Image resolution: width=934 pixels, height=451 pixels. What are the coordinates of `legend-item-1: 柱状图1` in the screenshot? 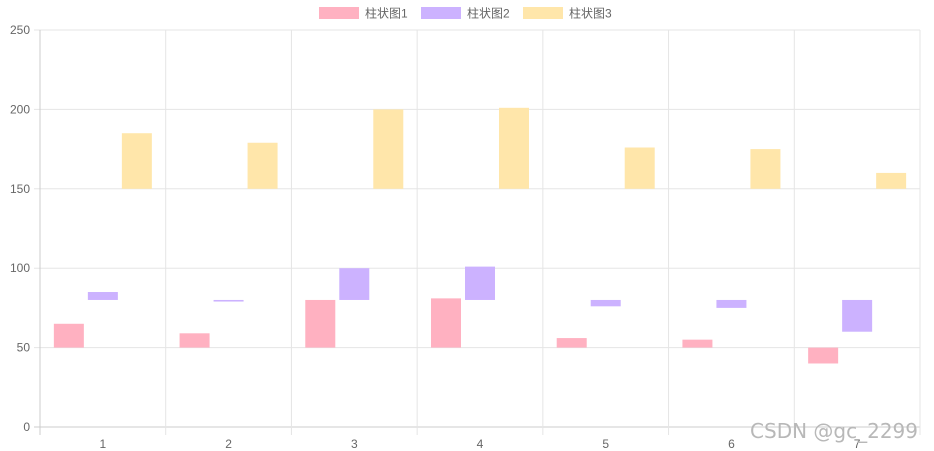 It's located at (363, 13).